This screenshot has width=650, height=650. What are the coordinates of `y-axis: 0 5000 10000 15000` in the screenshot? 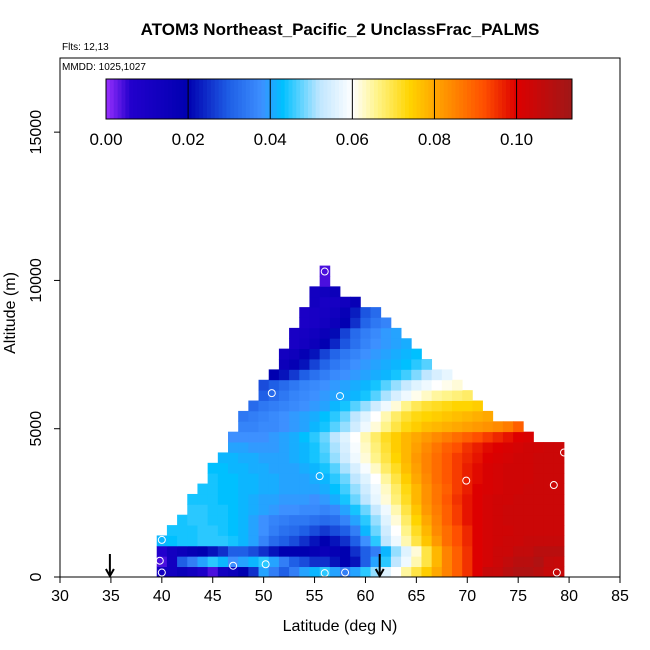 It's located at (44, 345).